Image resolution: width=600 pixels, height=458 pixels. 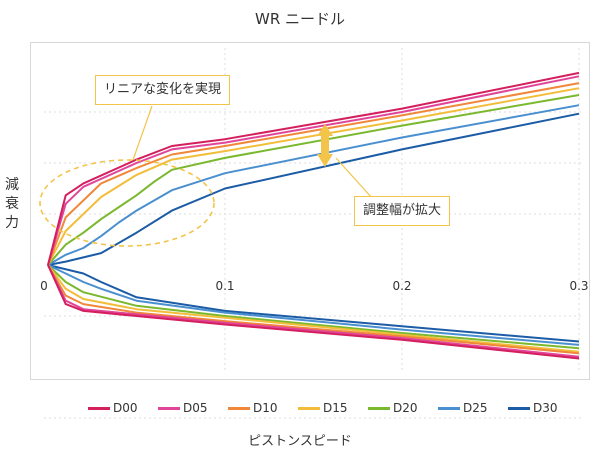 What do you see at coordinates (12, 185) in the screenshot?
I see `y-axis-label-char: 減` at bounding box center [12, 185].